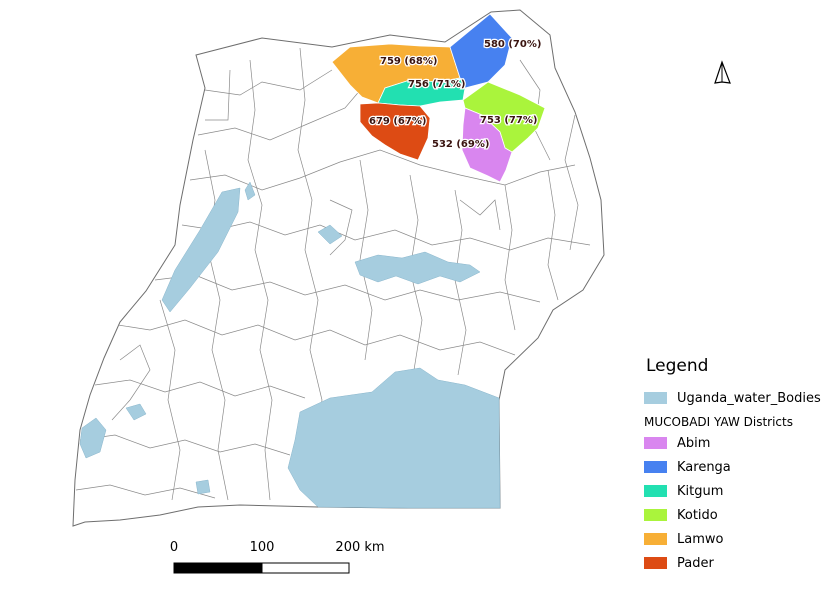 The width and height of the screenshot is (829, 616). Describe the element at coordinates (408, 61) in the screenshot. I see `label-lamwo: 759 (68%)` at that location.